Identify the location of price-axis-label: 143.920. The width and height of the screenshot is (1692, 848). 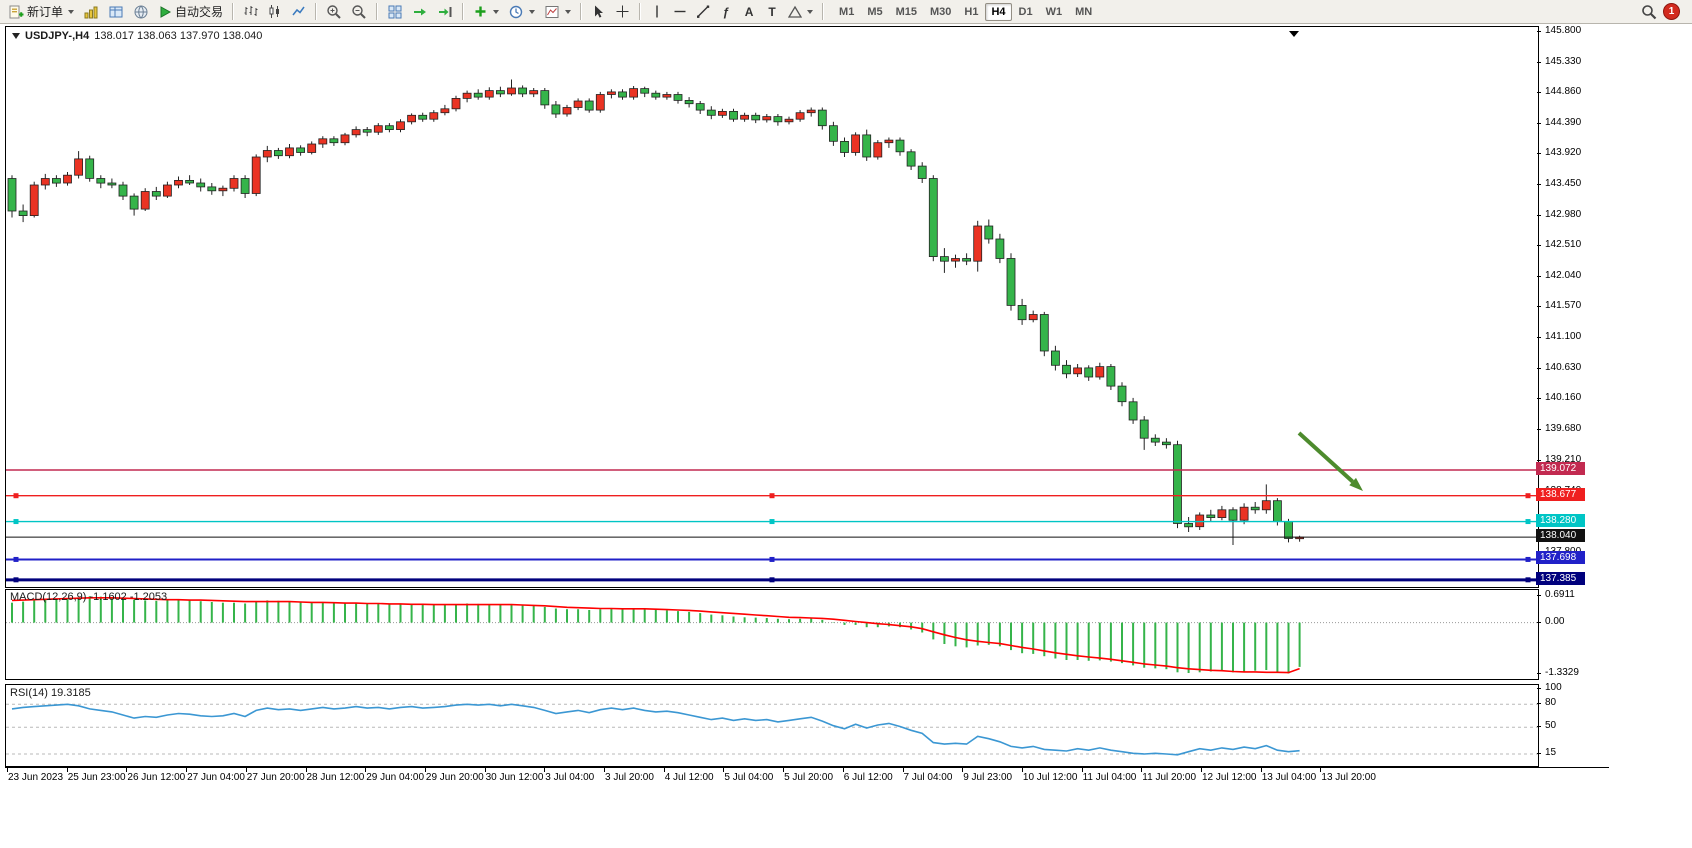
(1563, 153).